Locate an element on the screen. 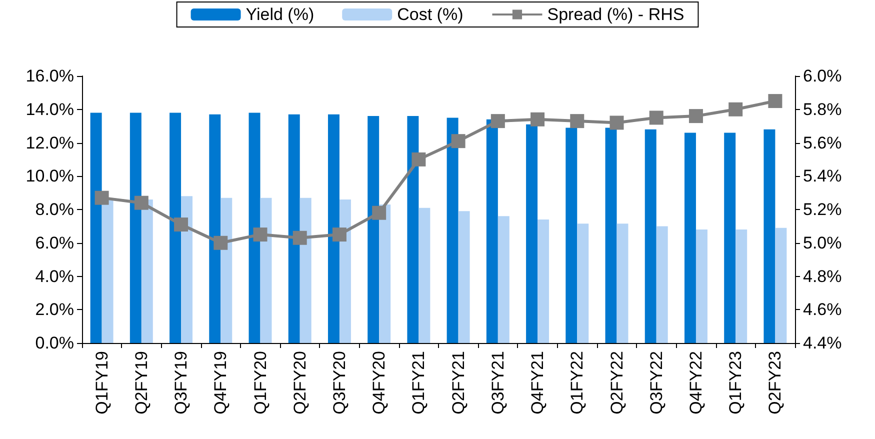 This screenshot has width=875, height=439. x-tick-label: Q1FY19 is located at coordinates (102, 382).